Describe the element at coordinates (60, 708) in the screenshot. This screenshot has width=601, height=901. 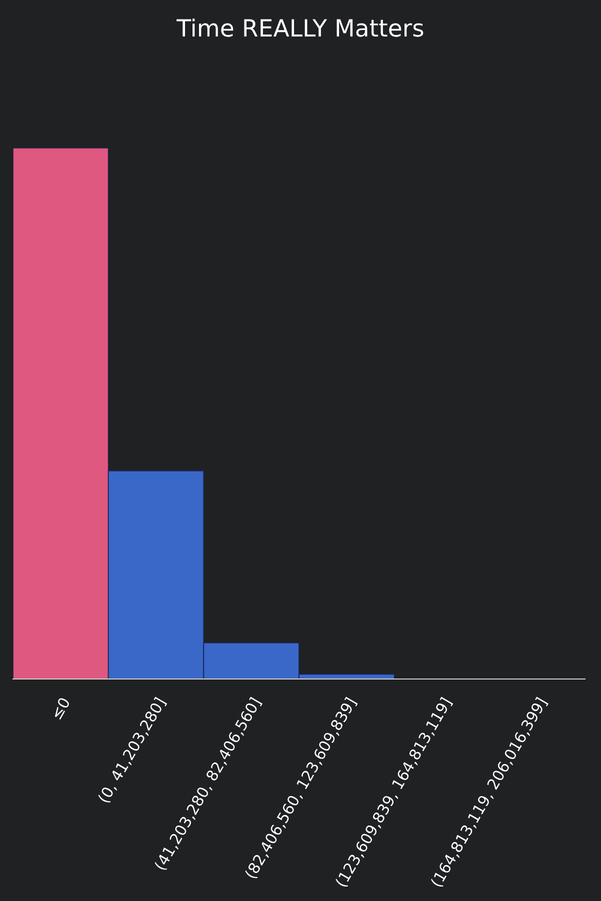
I see `x-tick-label: ≤0` at that location.